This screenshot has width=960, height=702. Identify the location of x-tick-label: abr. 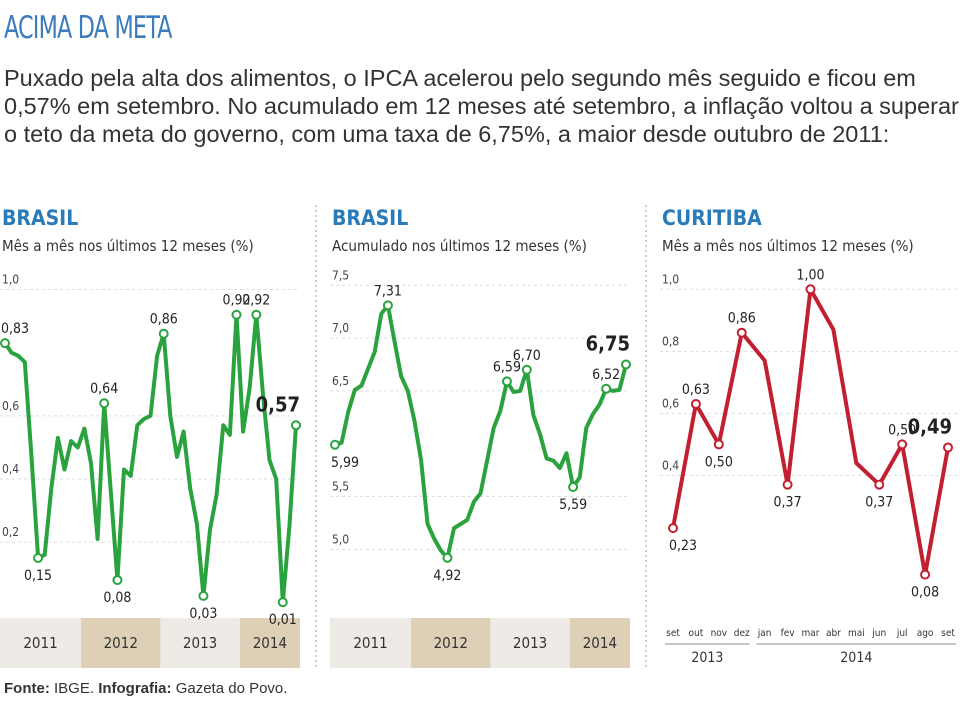
(833, 633).